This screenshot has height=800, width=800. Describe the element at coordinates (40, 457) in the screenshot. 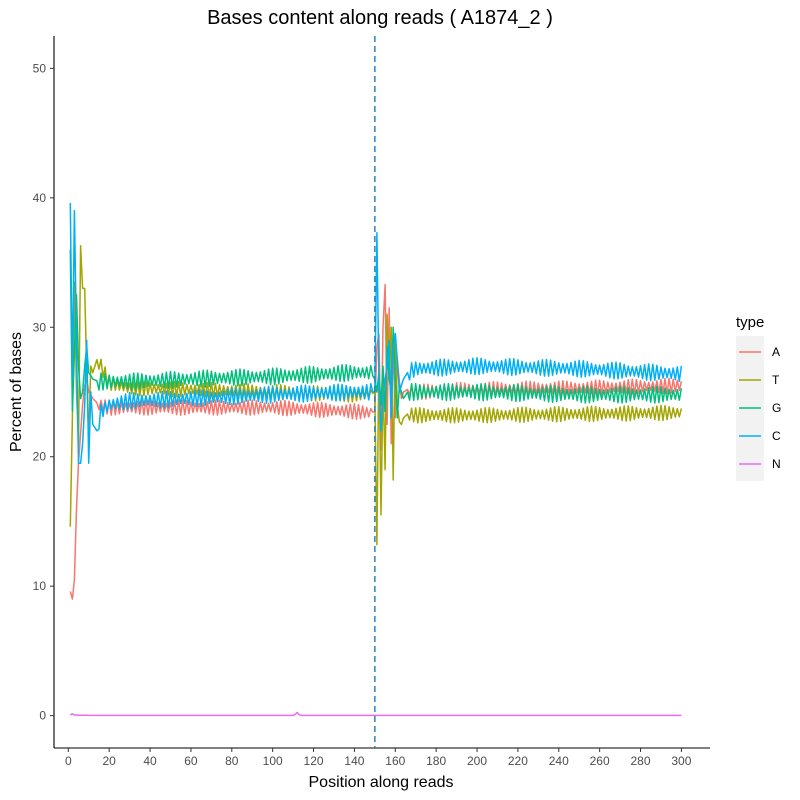

I see `y-tick-label: 20` at that location.